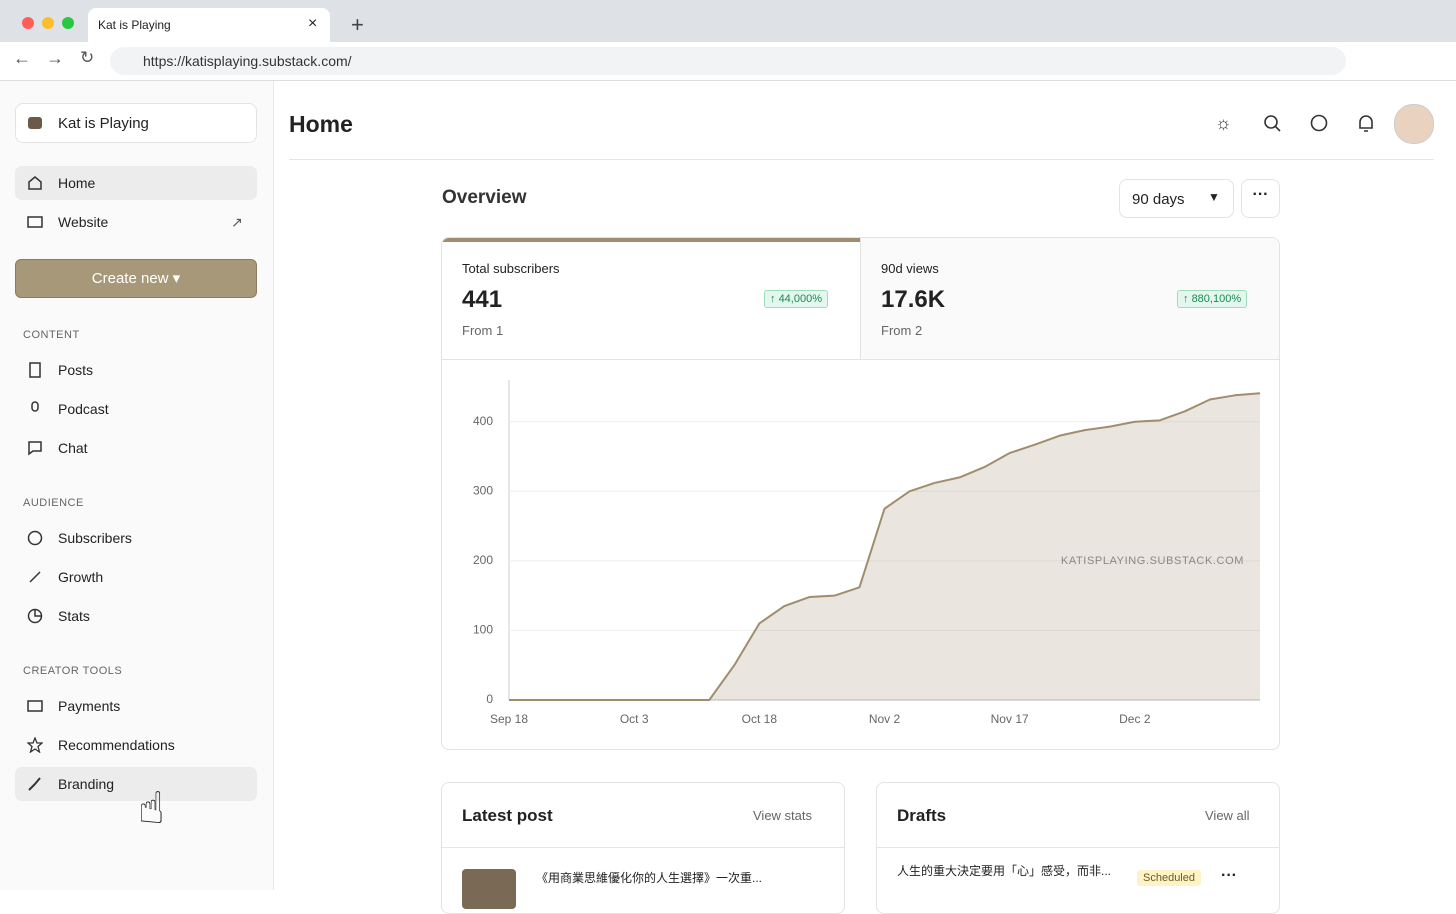 The width and height of the screenshot is (1456, 914). What do you see at coordinates (885, 719) in the screenshot?
I see `x-tick-label: Nov 2` at bounding box center [885, 719].